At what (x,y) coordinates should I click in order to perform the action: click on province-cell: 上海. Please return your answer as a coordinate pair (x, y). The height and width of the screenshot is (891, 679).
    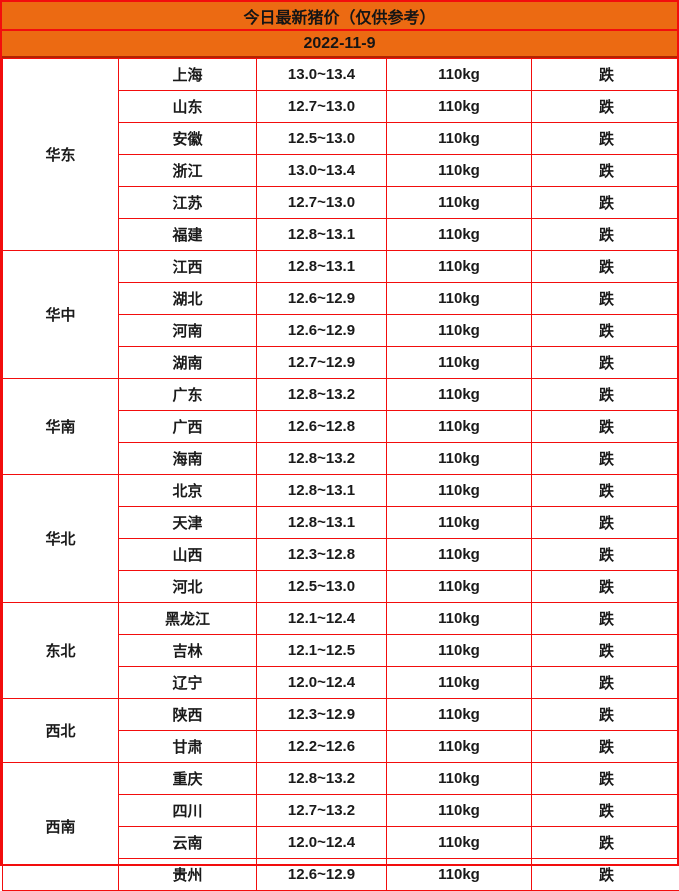
    Looking at the image, I should click on (188, 75).